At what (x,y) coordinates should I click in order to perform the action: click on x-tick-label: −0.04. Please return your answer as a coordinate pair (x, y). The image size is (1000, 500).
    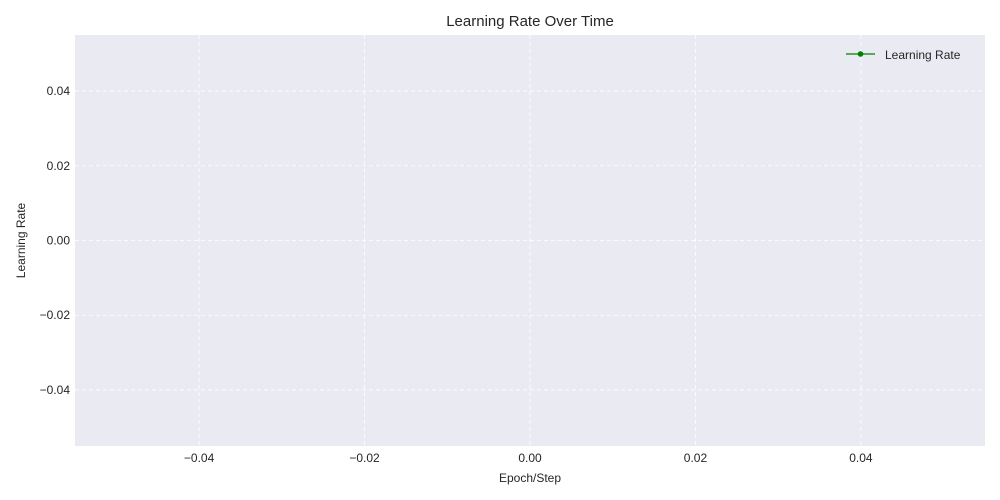
    Looking at the image, I should click on (199, 458).